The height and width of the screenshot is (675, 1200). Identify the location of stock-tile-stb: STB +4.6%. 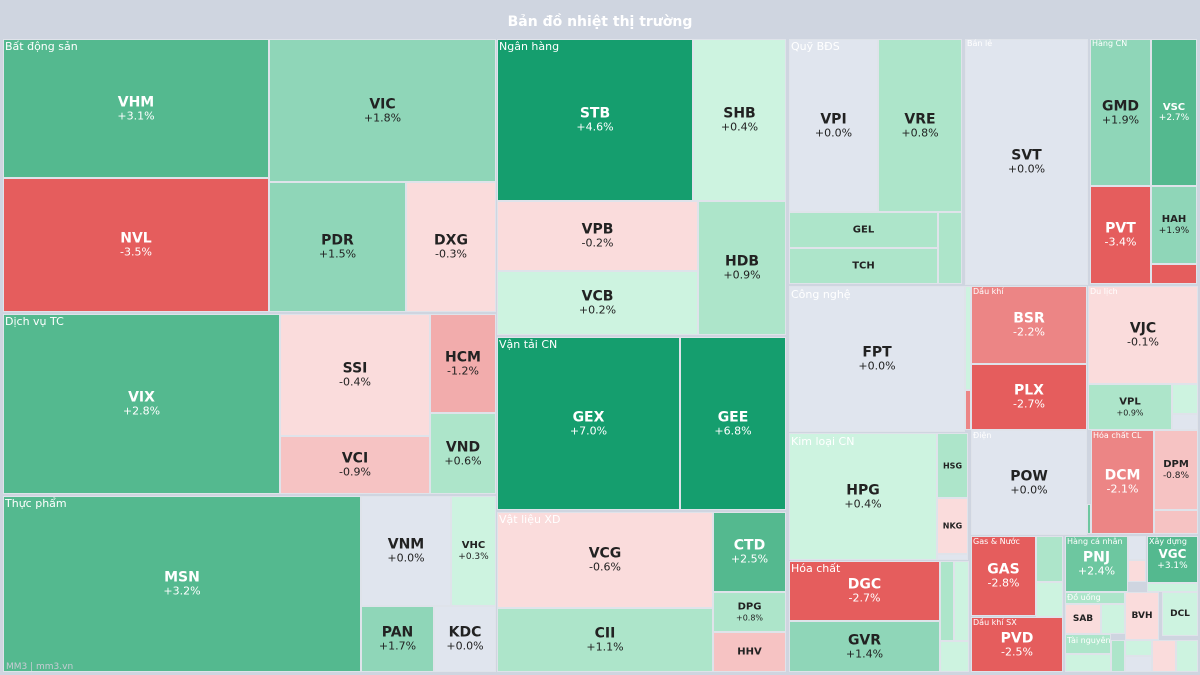
(595, 120).